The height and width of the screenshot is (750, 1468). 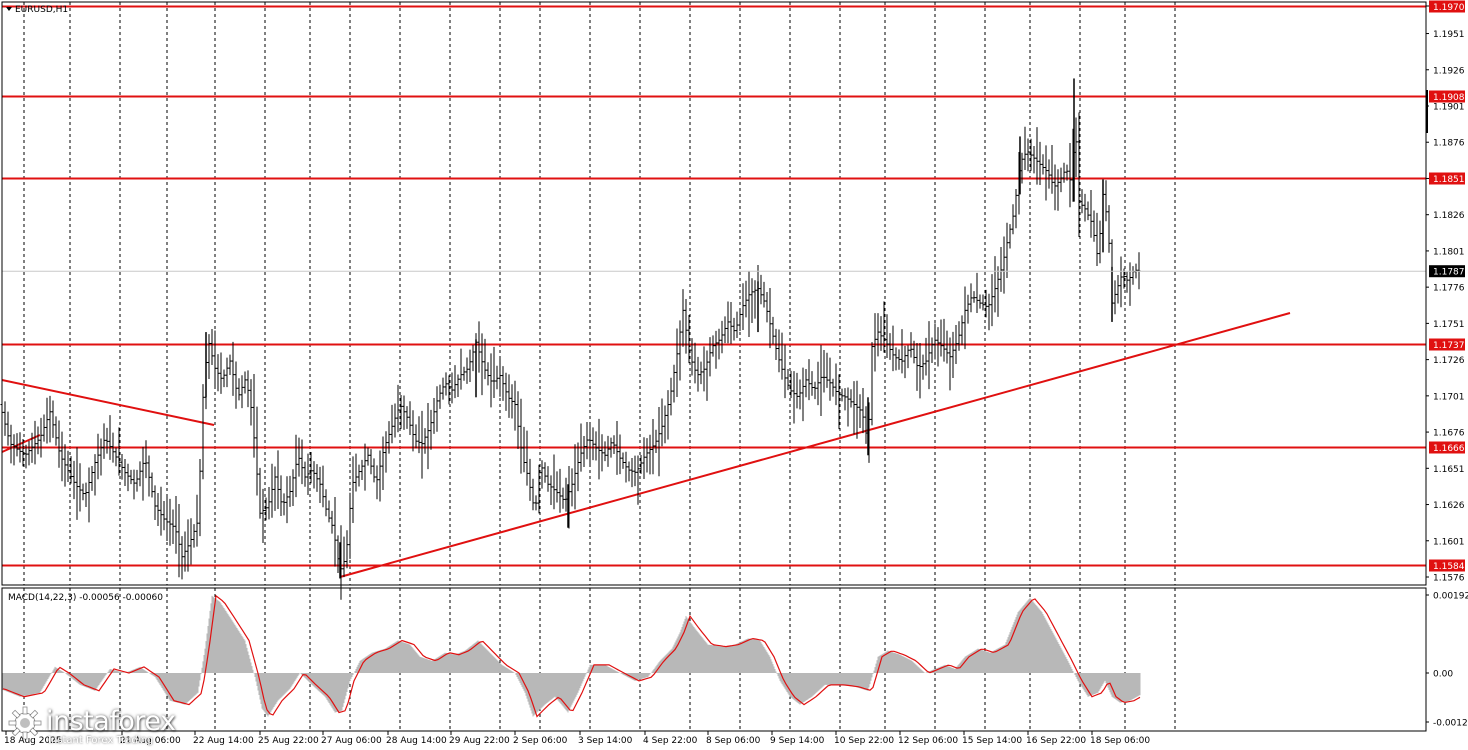 I want to click on level-price-label: 1.1666, so click(x=1449, y=449).